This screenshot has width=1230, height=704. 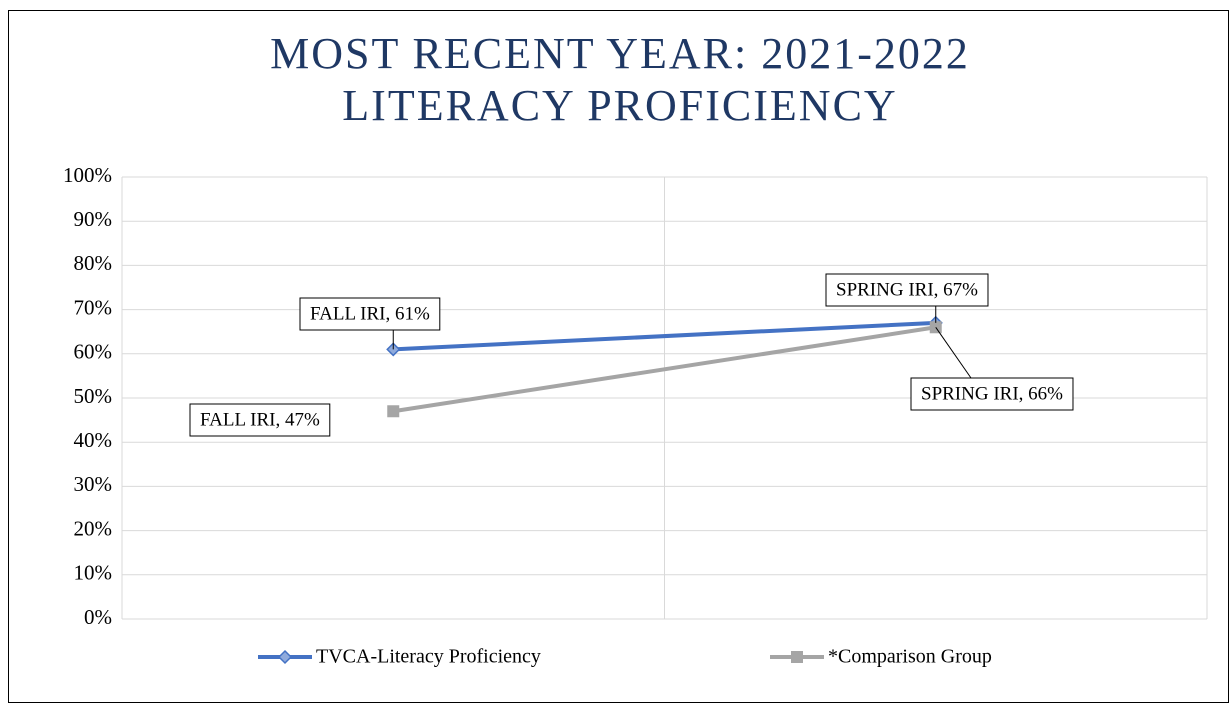 I want to click on data-label: SPRING IRI, 67%, so click(x=907, y=289).